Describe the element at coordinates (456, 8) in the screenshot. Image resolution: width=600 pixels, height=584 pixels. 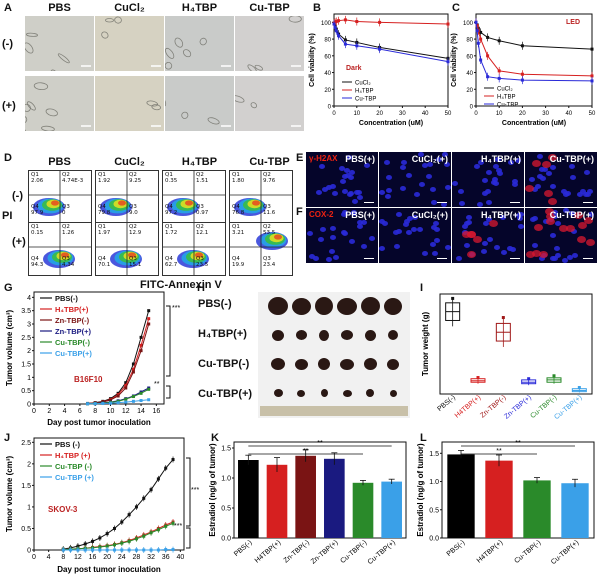
I see `panel-label-c: C` at that location.